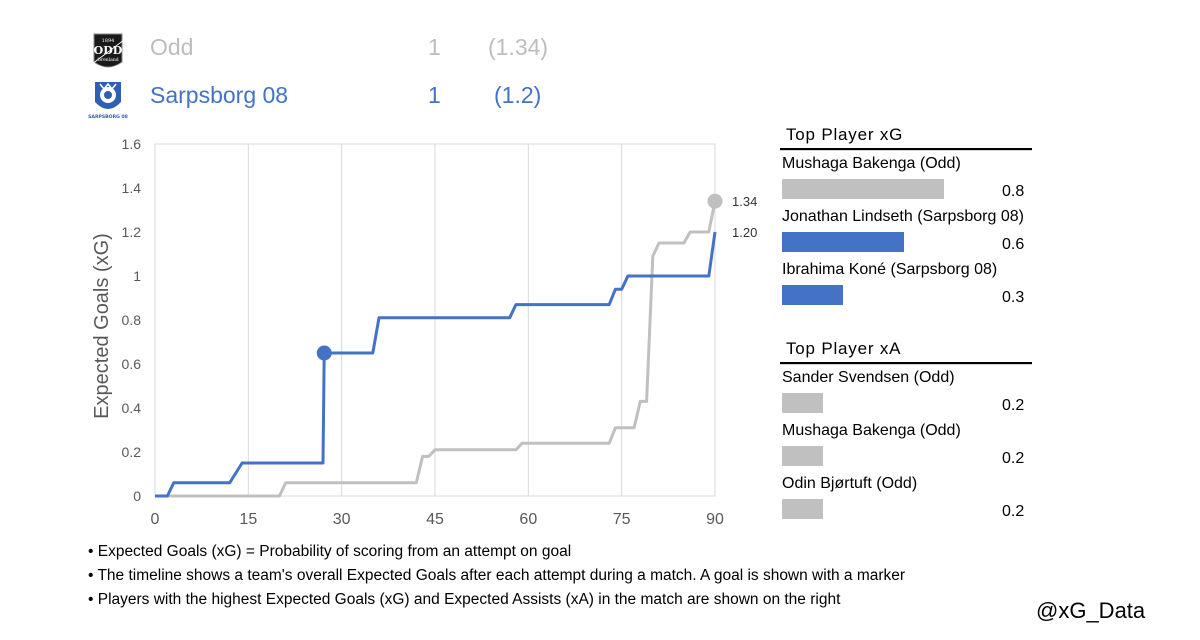 The width and height of the screenshot is (1200, 640). I want to click on goal-marker, so click(324, 353).